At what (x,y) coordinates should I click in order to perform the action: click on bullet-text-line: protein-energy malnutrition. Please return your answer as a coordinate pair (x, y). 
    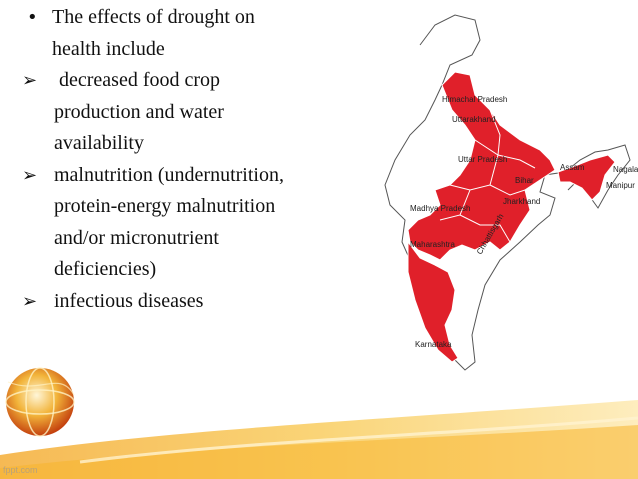
    Looking at the image, I should click on (165, 206).